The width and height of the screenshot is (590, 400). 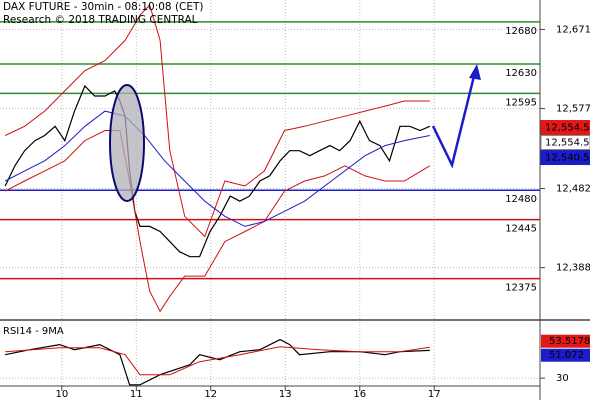 I want to click on level-label: 12480, so click(x=521, y=199).